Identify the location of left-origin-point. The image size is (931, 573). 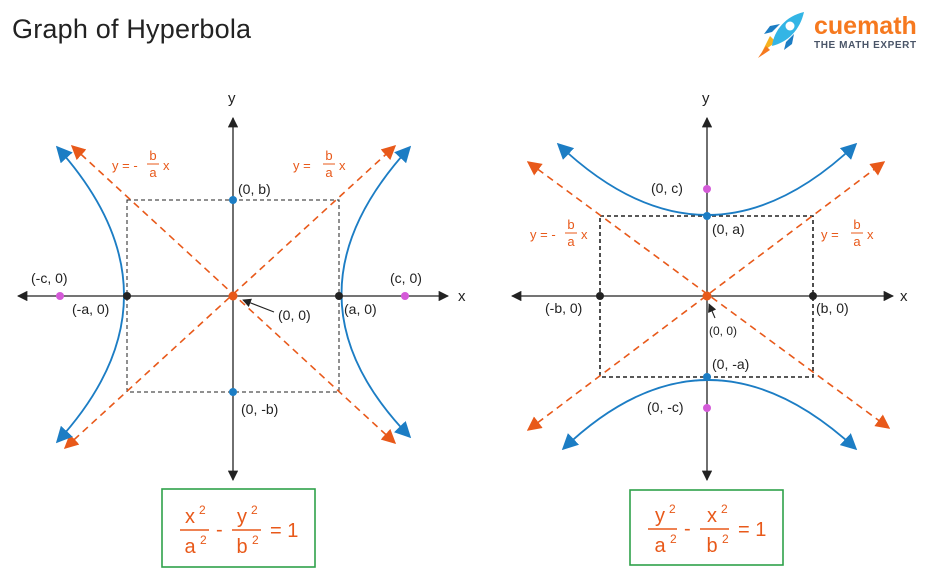
(233, 296).